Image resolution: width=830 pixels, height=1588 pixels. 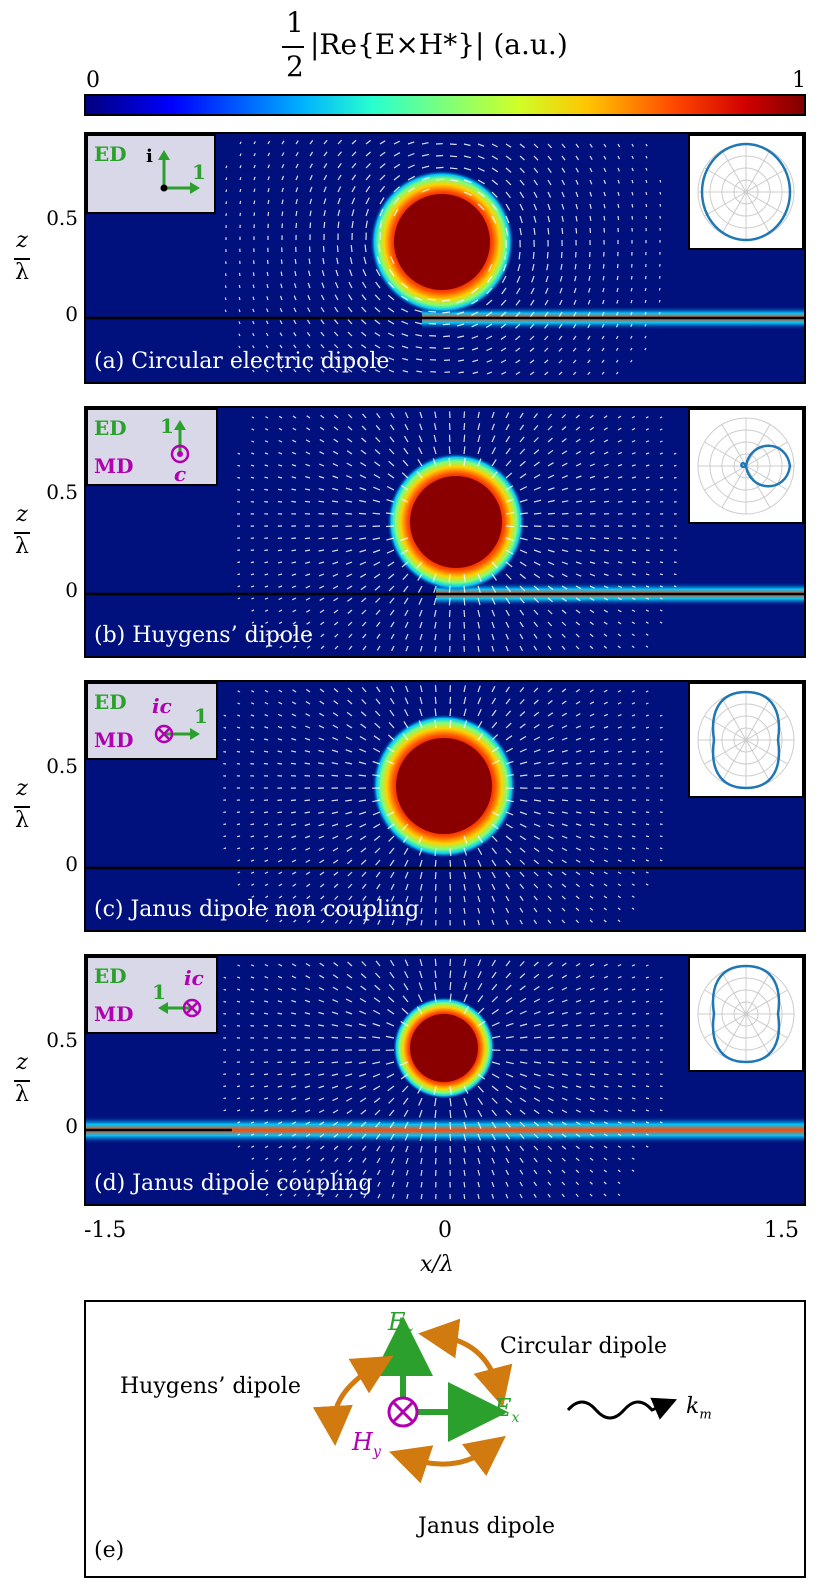 I want to click on panel-caption: (a) Circular electric dipole, so click(x=242, y=361).